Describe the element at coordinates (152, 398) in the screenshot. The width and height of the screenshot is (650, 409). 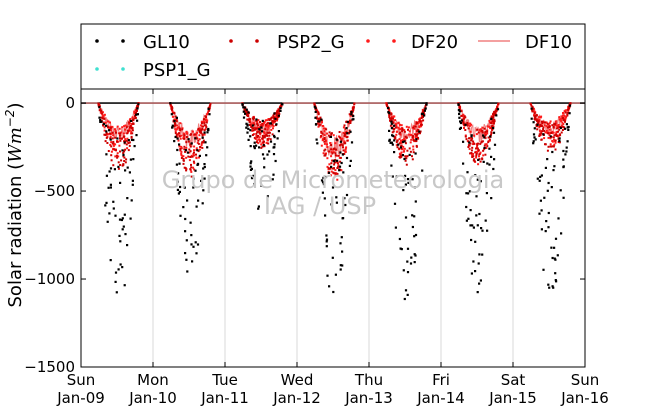
I see `x-tick-label-date: Jan-10` at that location.